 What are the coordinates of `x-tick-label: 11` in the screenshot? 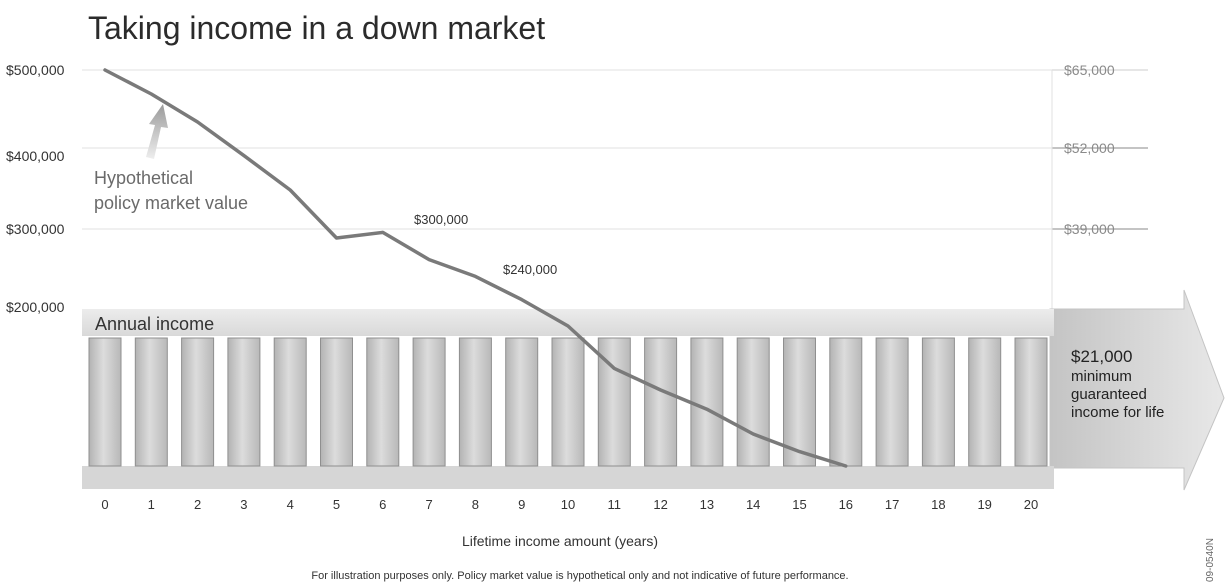 It's located at (615, 504).